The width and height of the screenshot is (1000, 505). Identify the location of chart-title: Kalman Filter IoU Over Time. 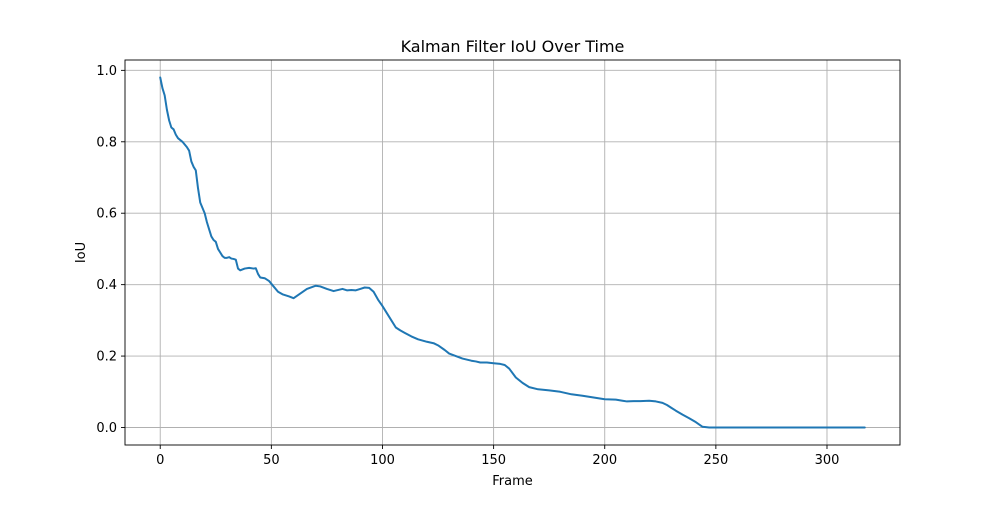
(513, 46).